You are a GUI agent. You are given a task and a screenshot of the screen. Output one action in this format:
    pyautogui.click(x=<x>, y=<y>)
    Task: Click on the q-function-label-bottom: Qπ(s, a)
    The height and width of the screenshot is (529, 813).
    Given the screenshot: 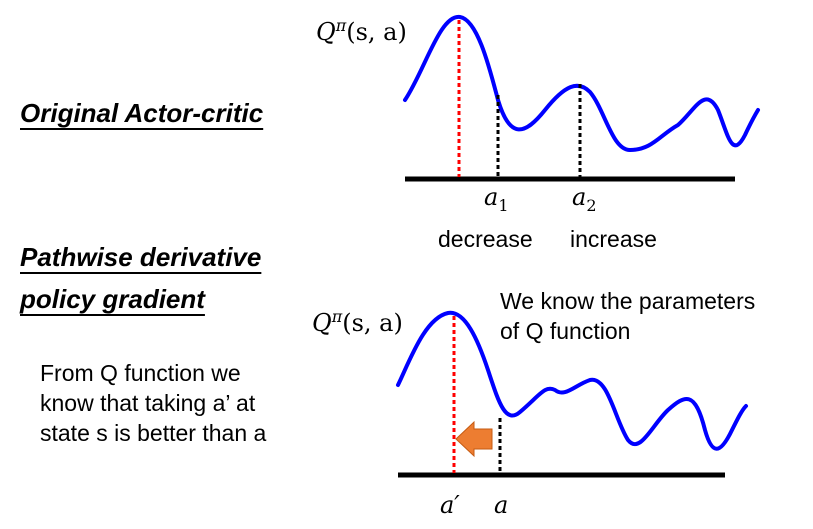 What is the action you would take?
    pyautogui.click(x=357, y=322)
    